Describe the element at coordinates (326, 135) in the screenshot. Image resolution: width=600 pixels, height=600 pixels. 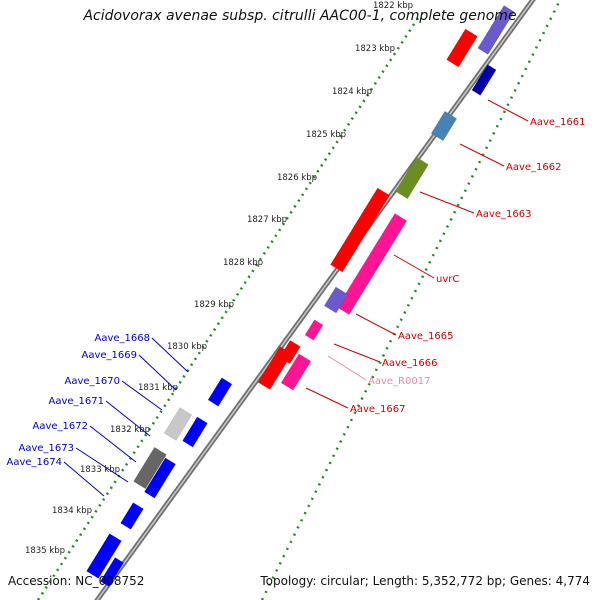
I see `scale-label: 1825 kbp` at that location.